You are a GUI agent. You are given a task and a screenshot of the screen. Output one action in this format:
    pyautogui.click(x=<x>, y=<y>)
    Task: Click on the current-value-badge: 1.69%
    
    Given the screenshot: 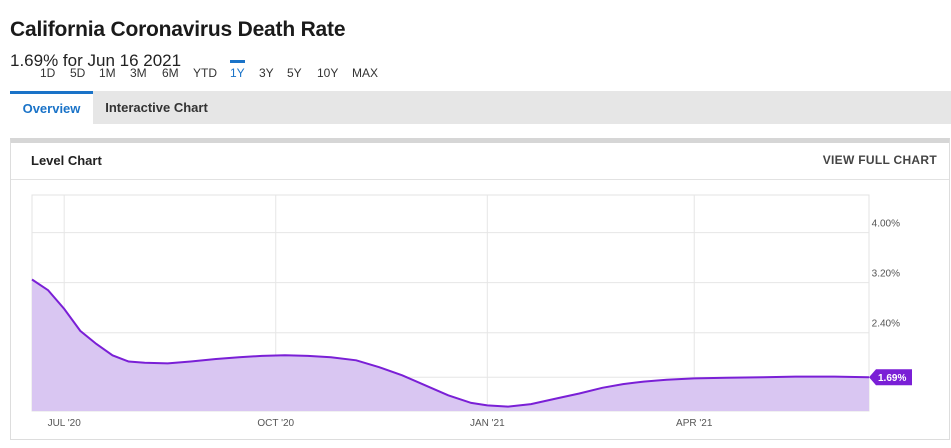 What is the action you would take?
    pyautogui.click(x=890, y=377)
    